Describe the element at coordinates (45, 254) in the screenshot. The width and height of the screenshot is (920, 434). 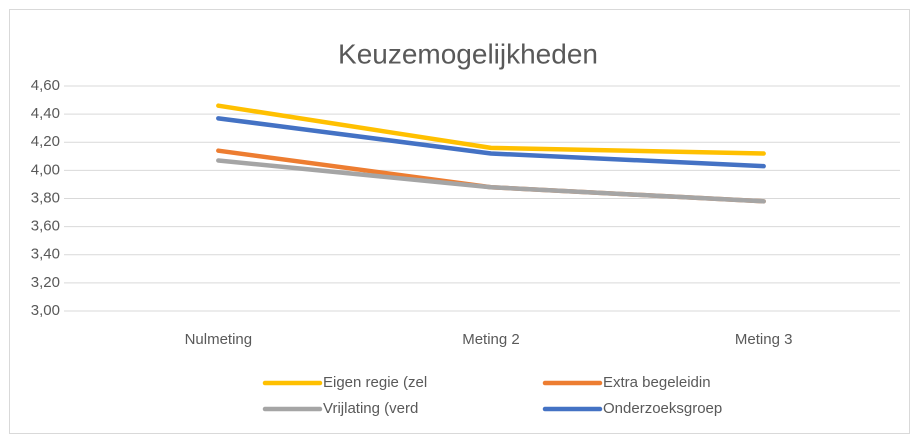
I see `y-tick-label: 3,40` at that location.